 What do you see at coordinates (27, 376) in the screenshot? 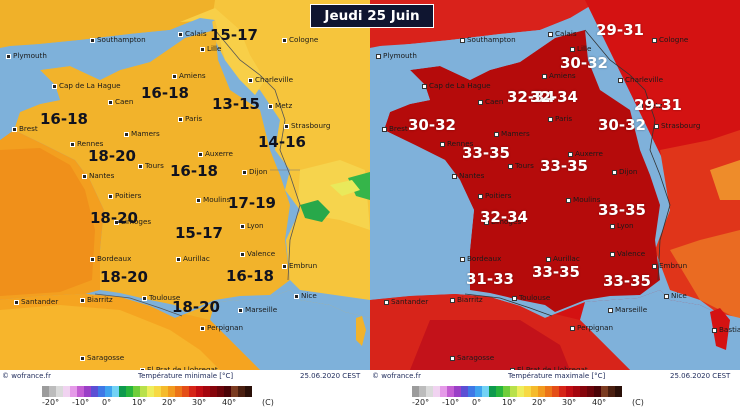
I see `left-footer-brand: © wofrance.fr` at bounding box center [27, 376].